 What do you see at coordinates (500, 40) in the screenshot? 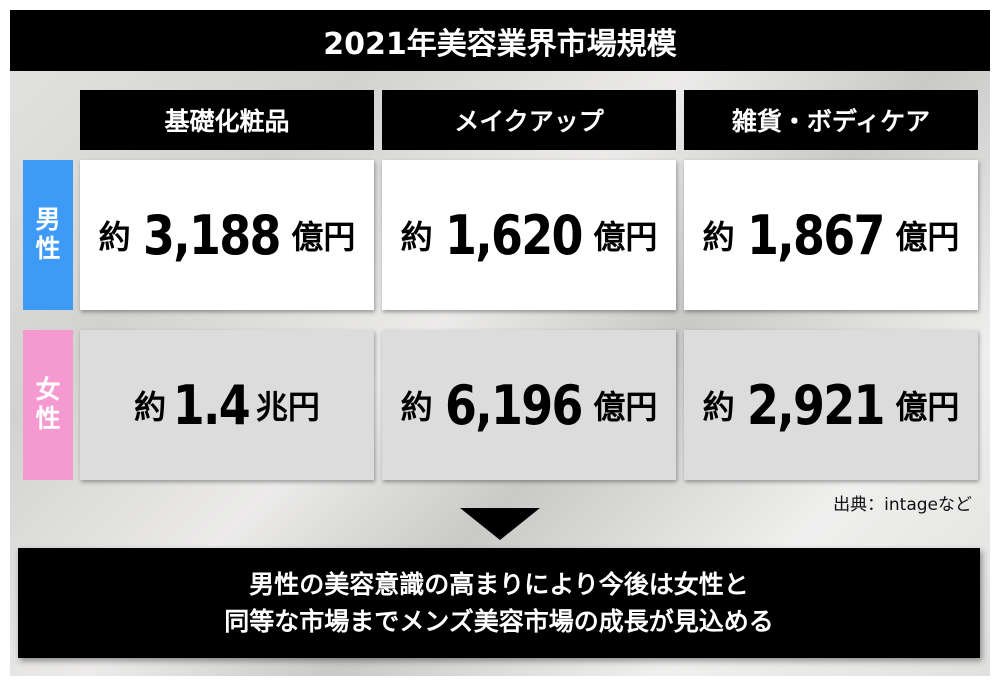
I see `page-title: 2021年美容業界市場規模` at bounding box center [500, 40].